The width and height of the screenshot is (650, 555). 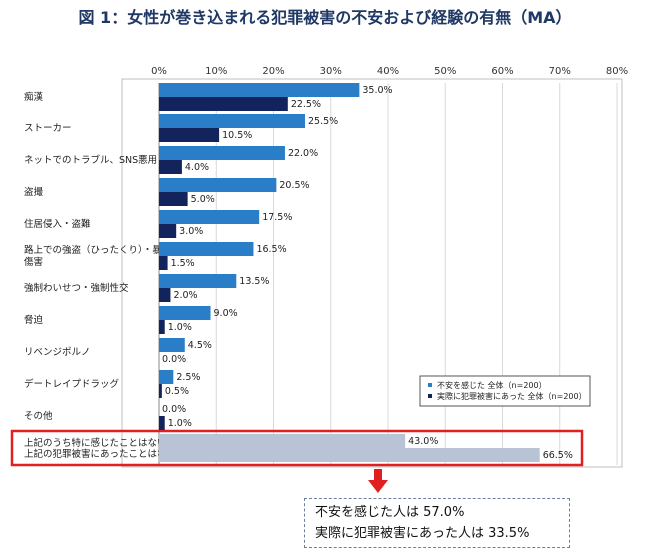 What do you see at coordinates (174, 409) in the screenshot?
I see `data-label-anxiety: 0.0%` at bounding box center [174, 409].